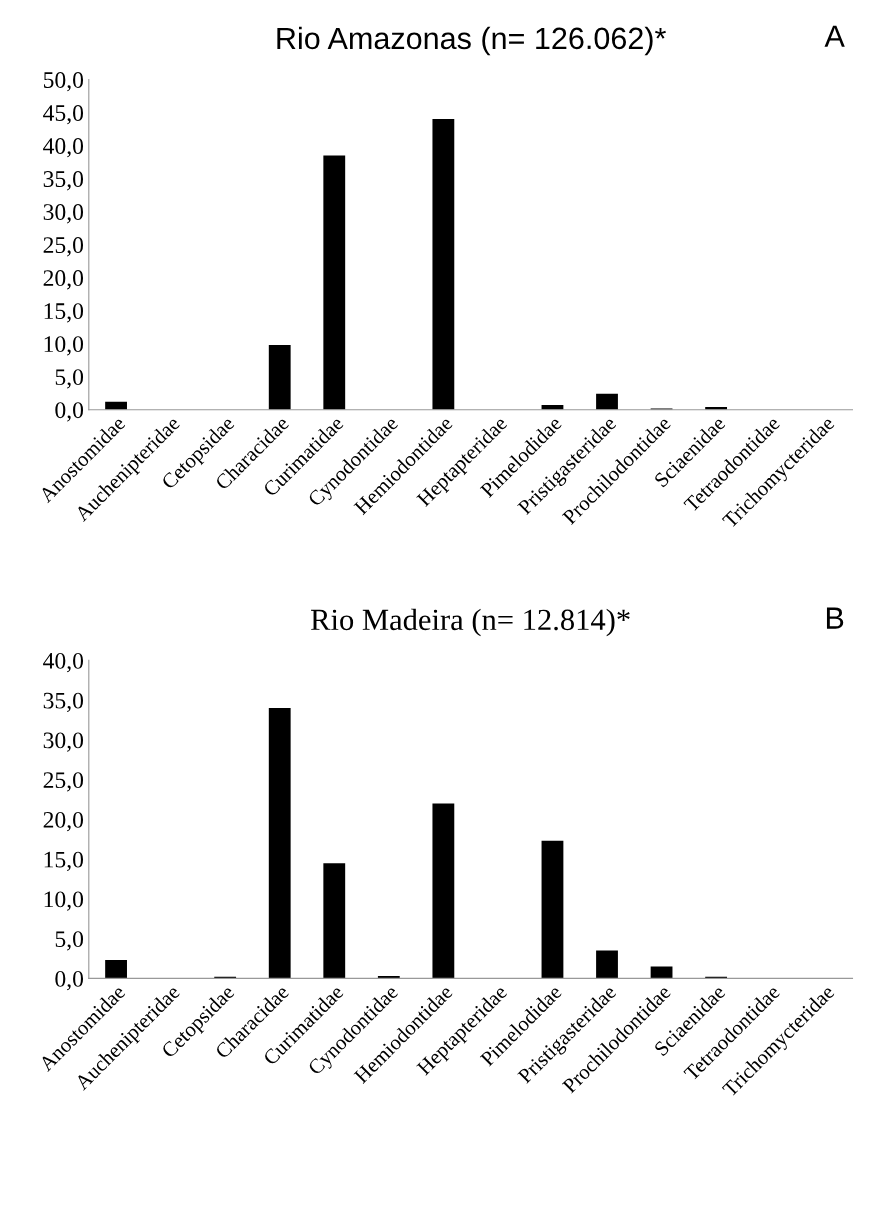  What do you see at coordinates (835, 618) in the screenshot?
I see `text: B` at bounding box center [835, 618].